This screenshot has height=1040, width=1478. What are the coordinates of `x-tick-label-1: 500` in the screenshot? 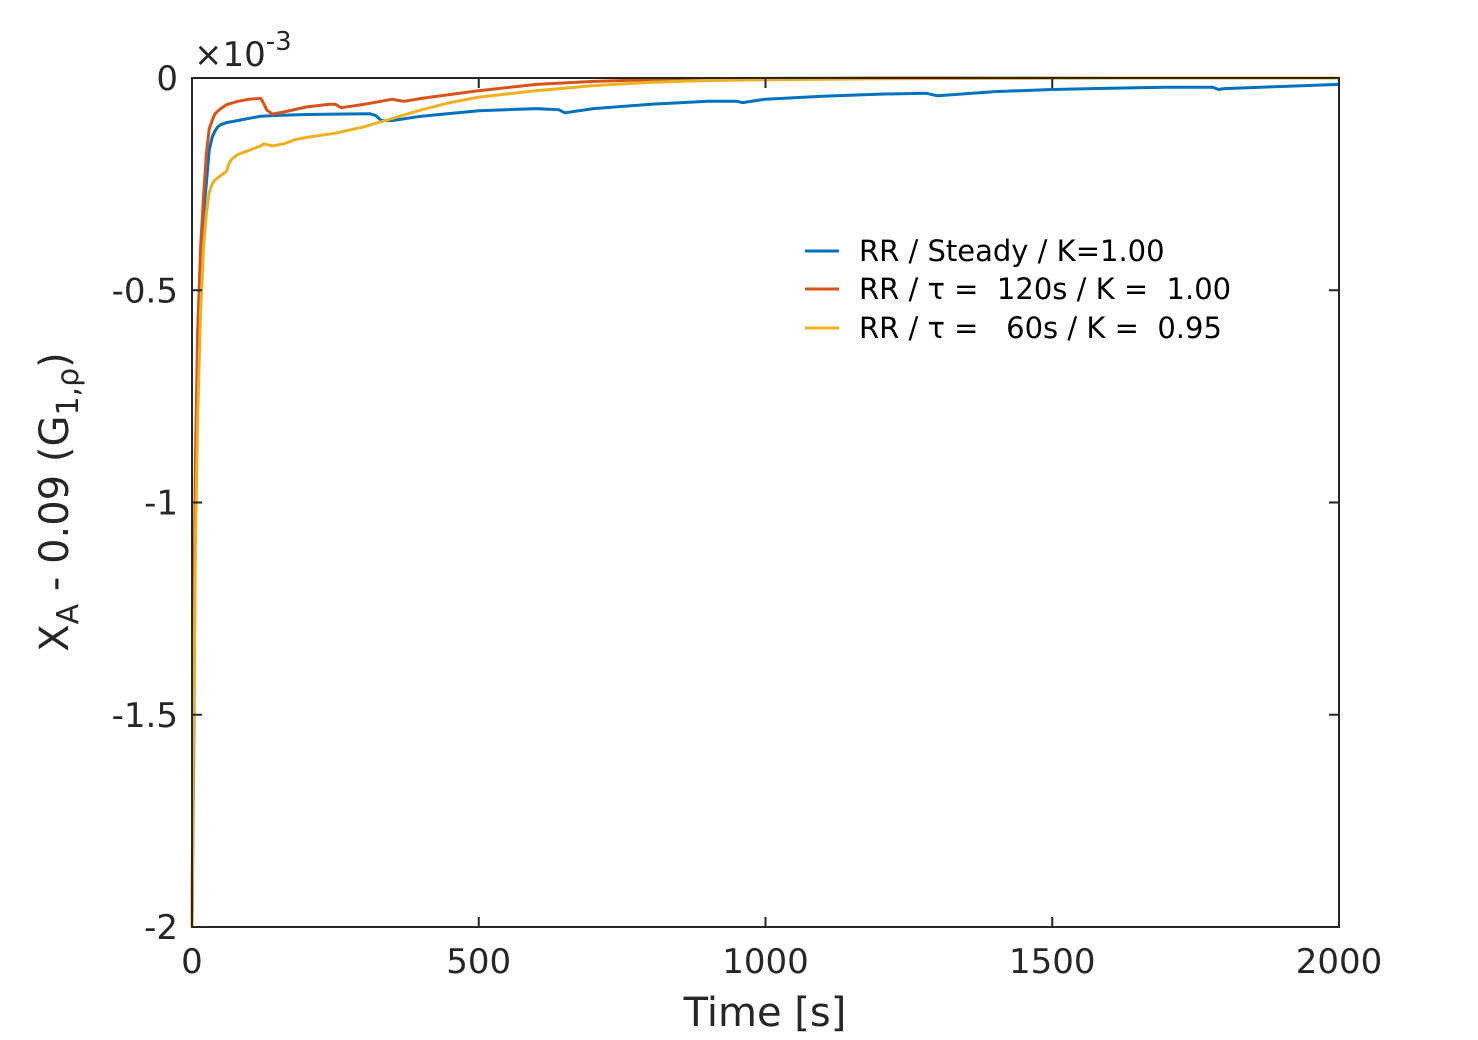 It's located at (478, 962).